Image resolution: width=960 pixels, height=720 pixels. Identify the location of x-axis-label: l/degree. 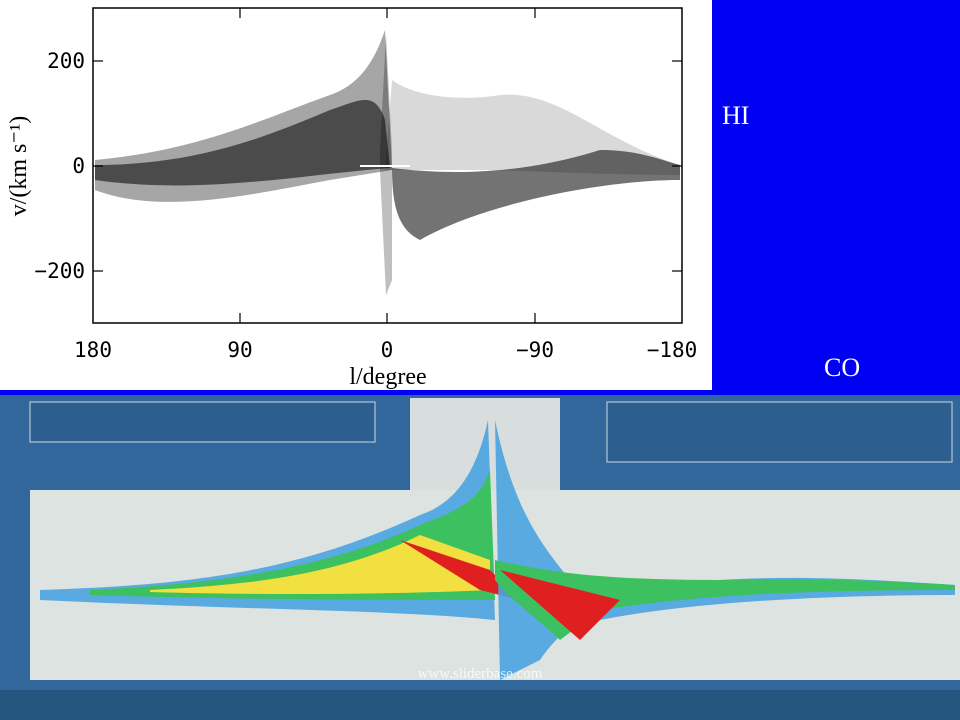
(387, 377).